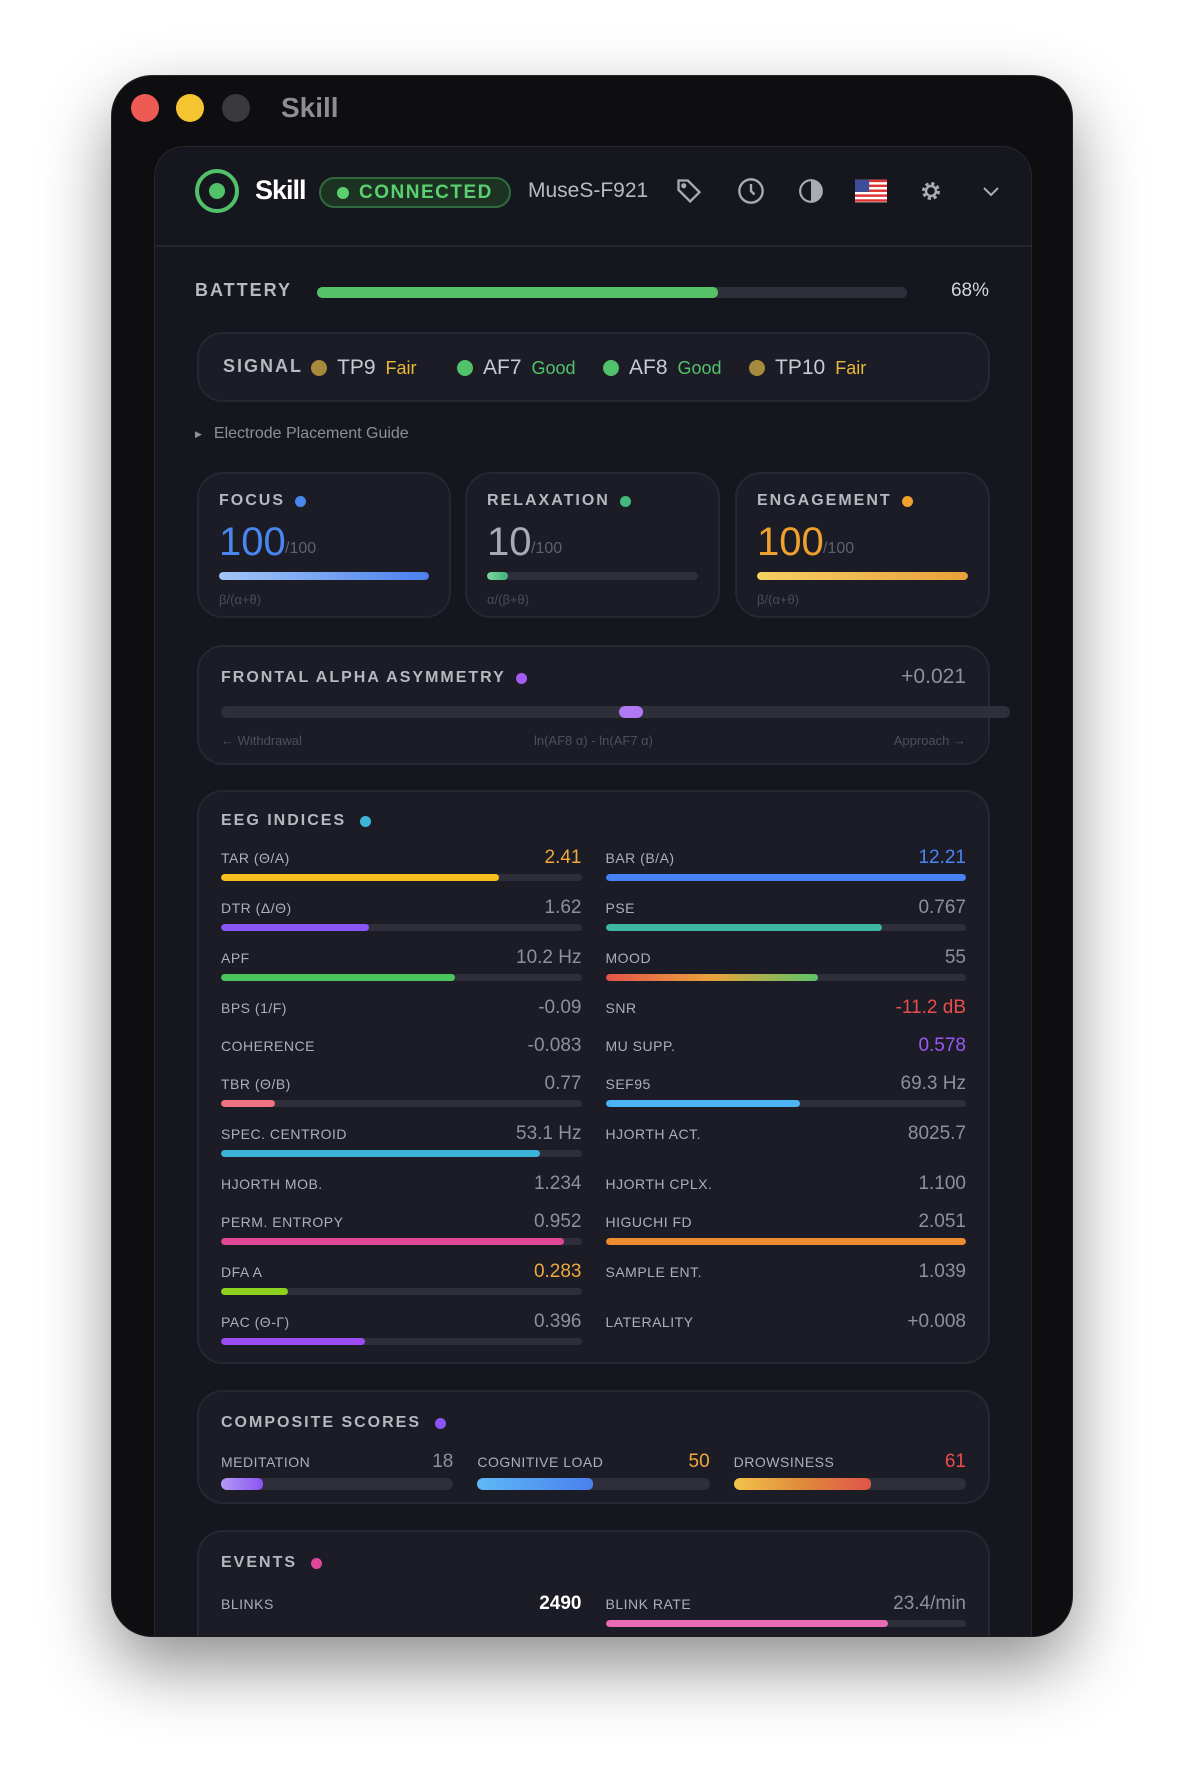  What do you see at coordinates (942, 1221) in the screenshot?
I see `index-value: 2.051` at bounding box center [942, 1221].